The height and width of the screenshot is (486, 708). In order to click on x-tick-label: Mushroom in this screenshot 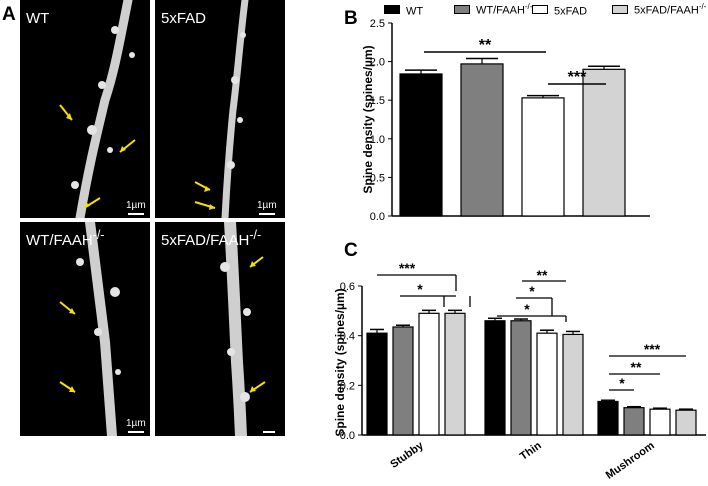, I will do `click(630, 461)`.